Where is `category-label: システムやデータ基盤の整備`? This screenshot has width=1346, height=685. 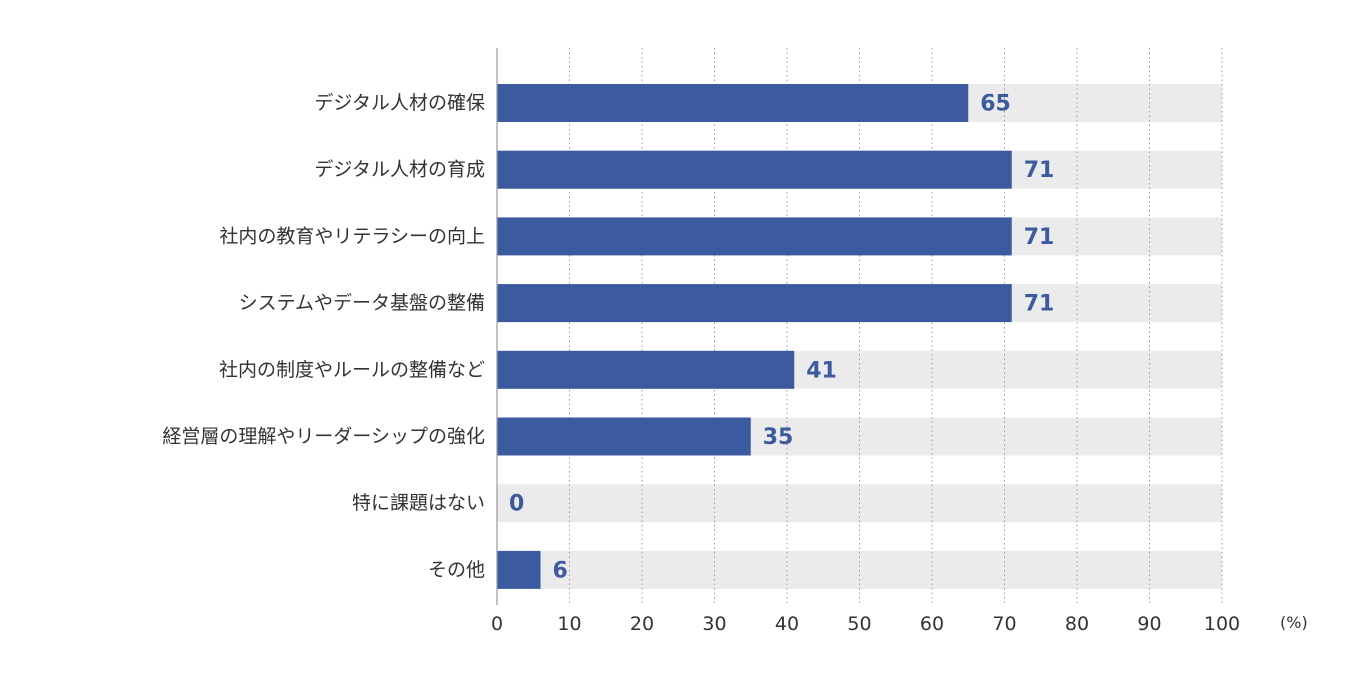 category-label: システムやデータ基盤の整備 is located at coordinates (362, 303).